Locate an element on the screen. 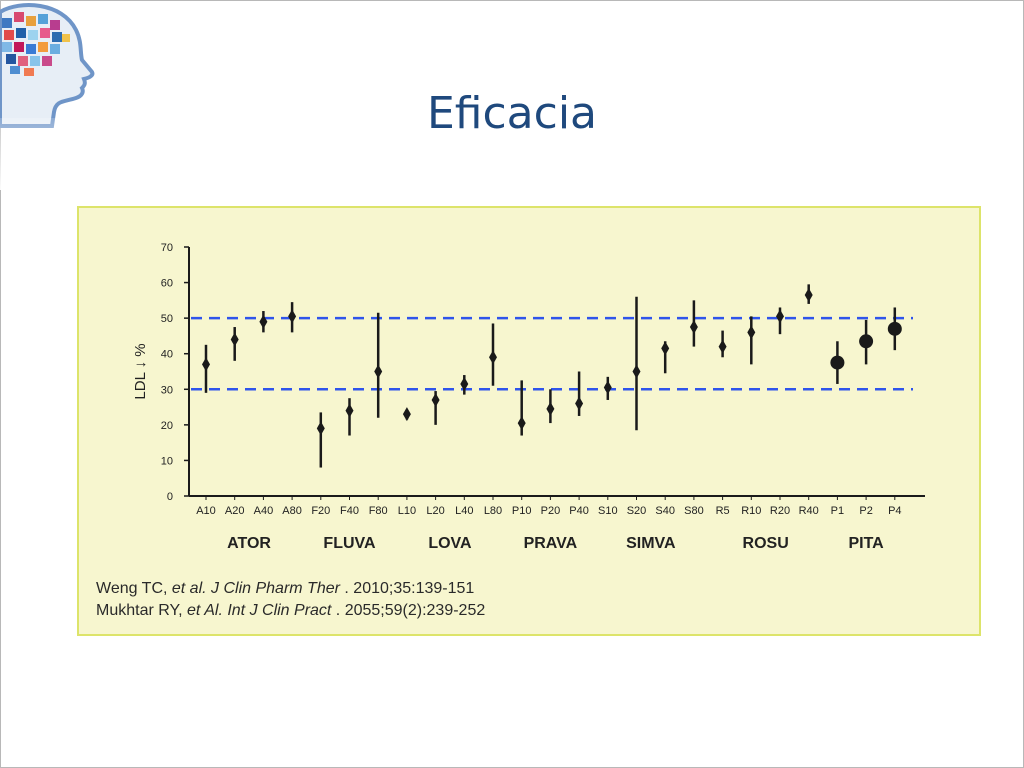 This screenshot has height=768, width=1024. reference-1-authors: Weng TC, is located at coordinates (134, 588).